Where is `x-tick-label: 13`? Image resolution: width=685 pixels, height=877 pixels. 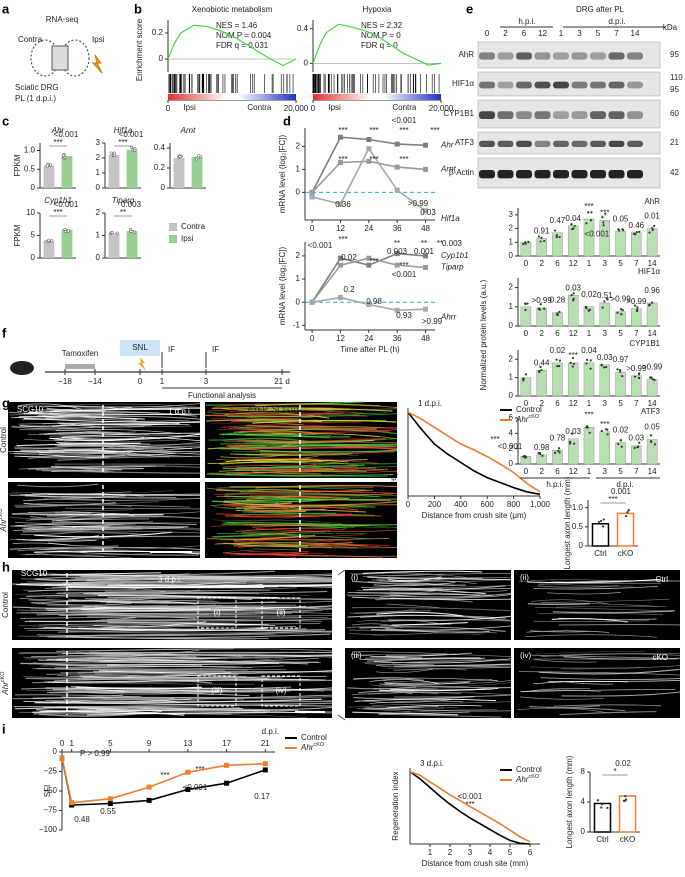
x-tick-label: 13 is located at coordinates (187, 743).